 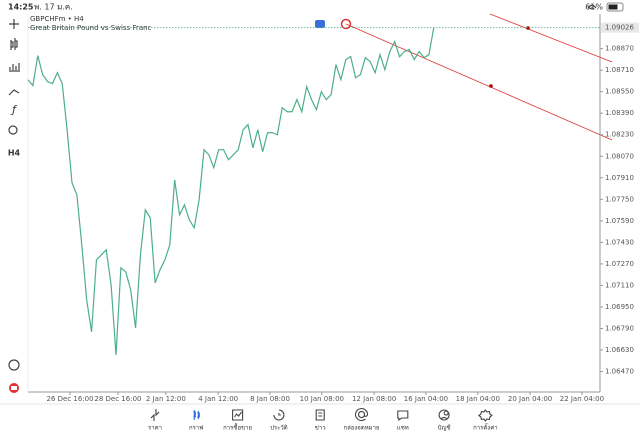 I want to click on nav-label: การตั้งค่า, so click(x=485, y=427).